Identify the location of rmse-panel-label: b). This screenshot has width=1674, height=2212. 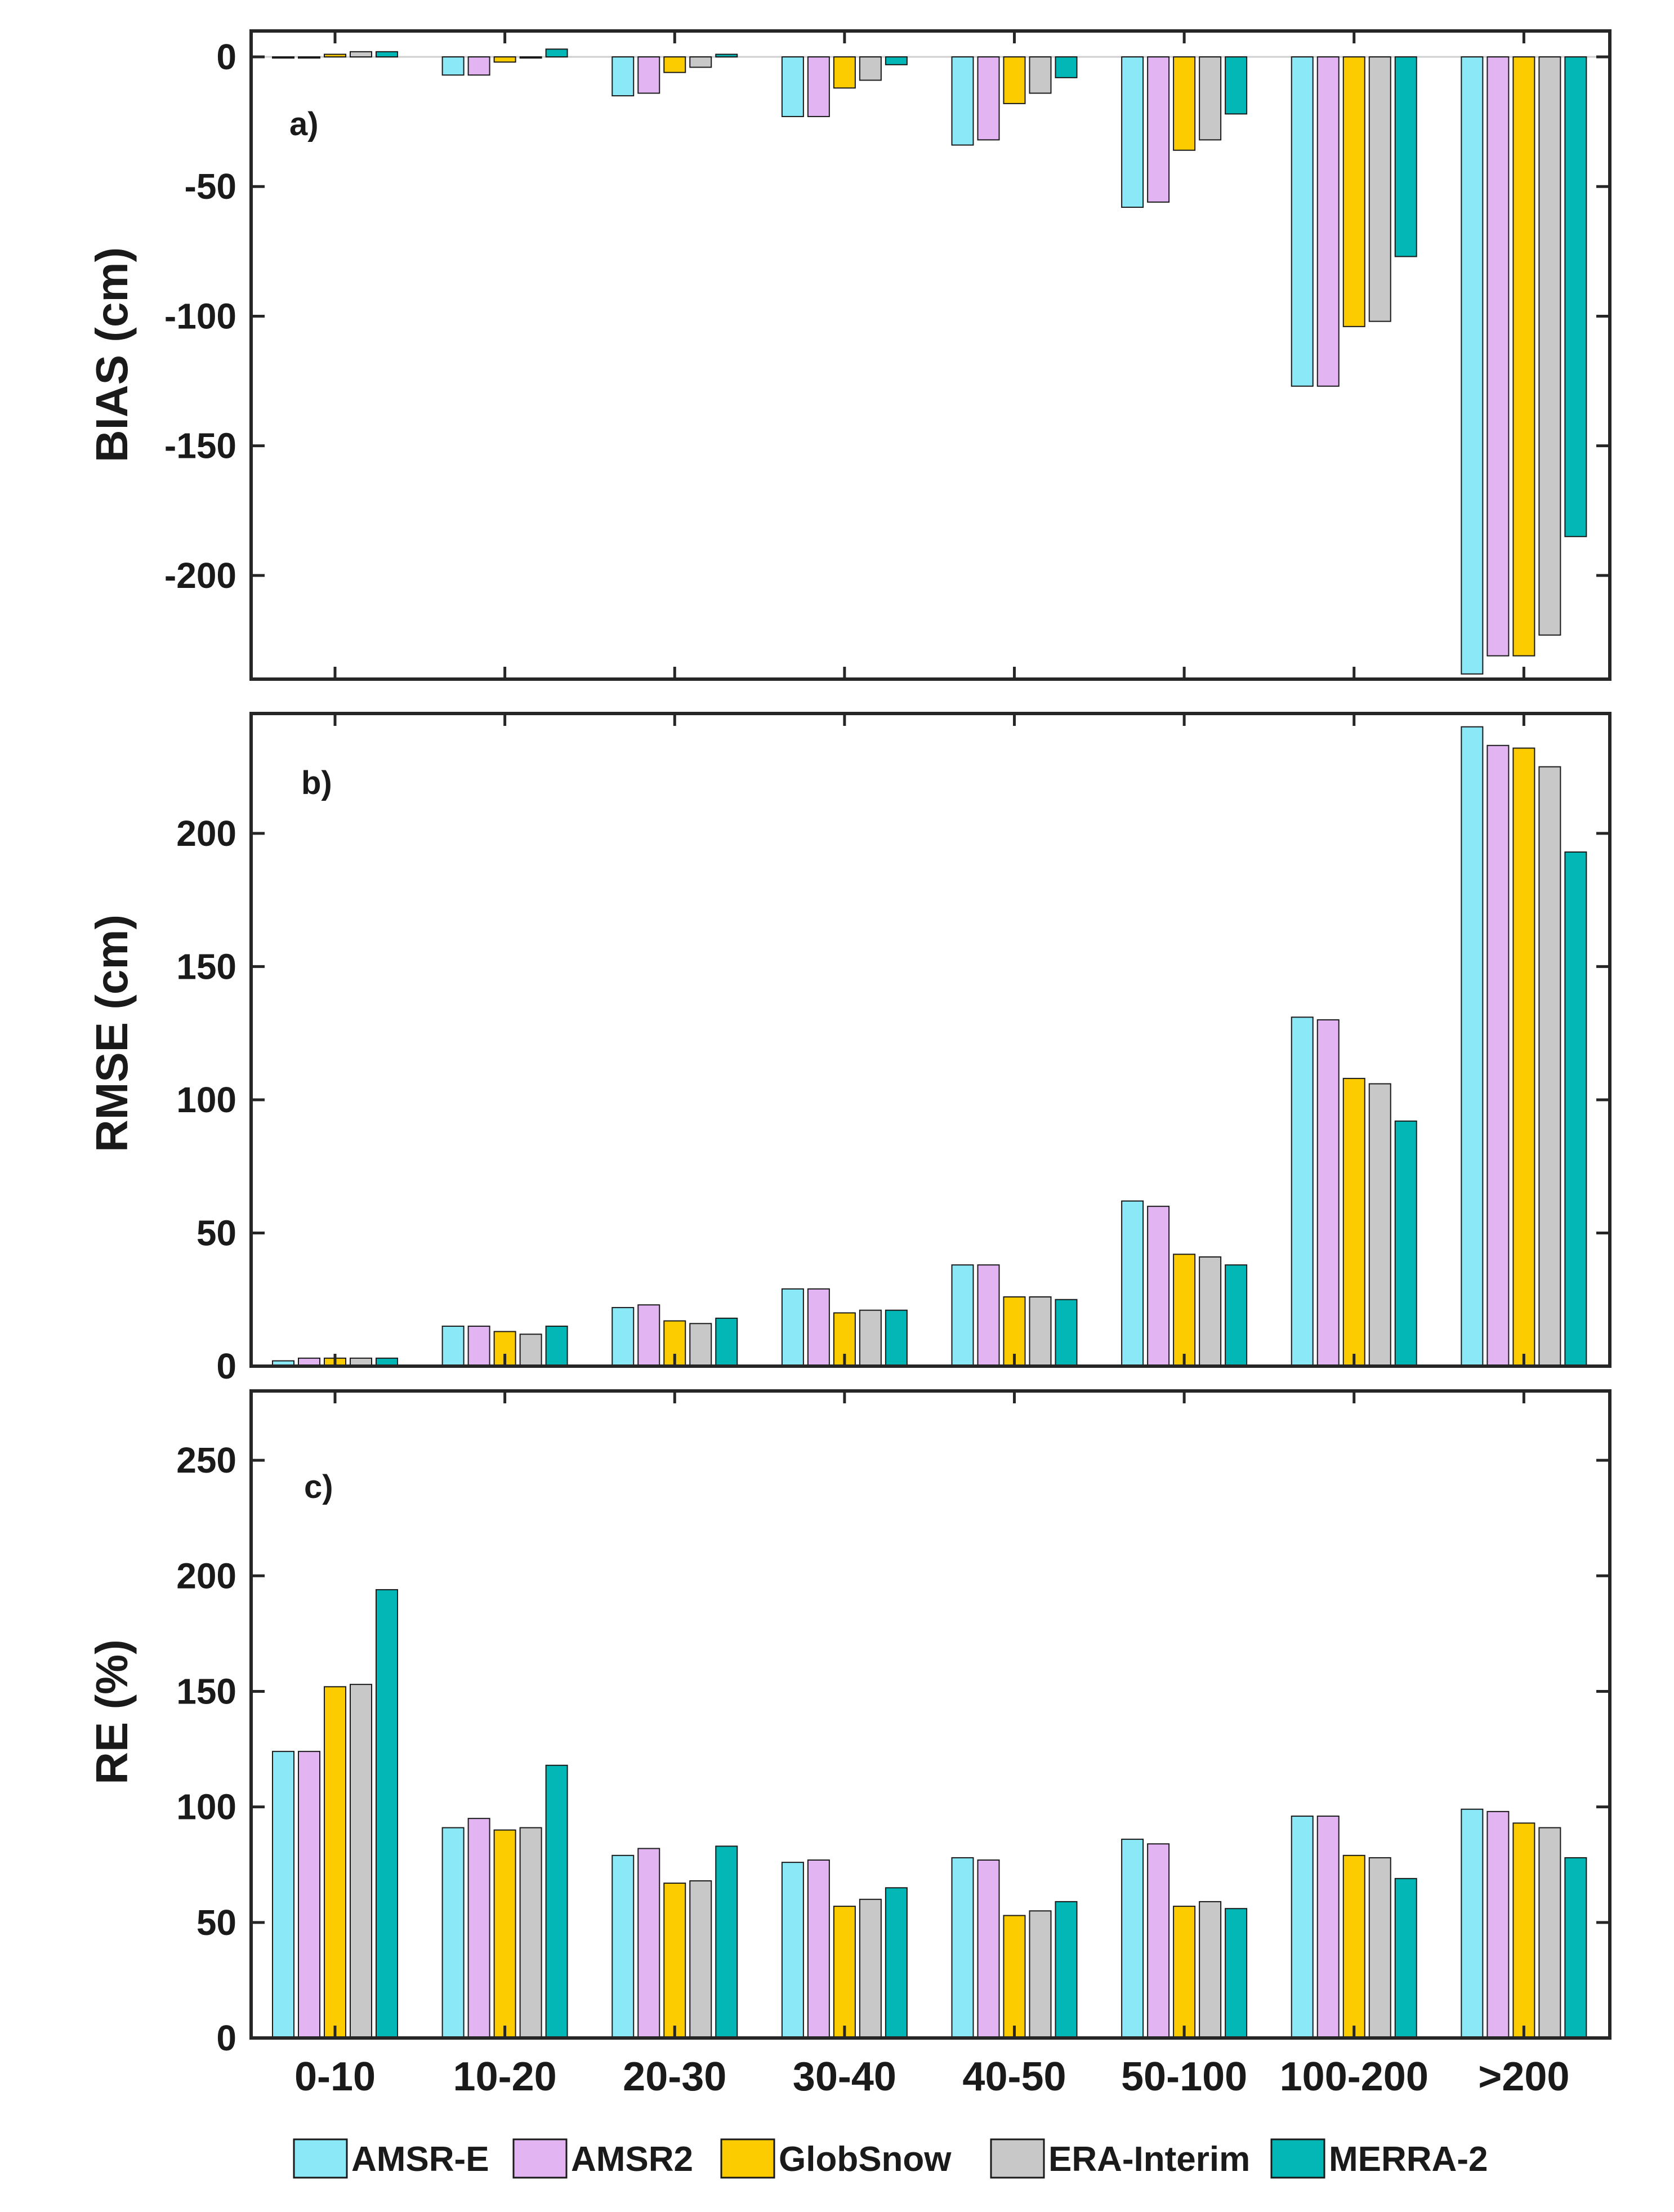
(316, 783).